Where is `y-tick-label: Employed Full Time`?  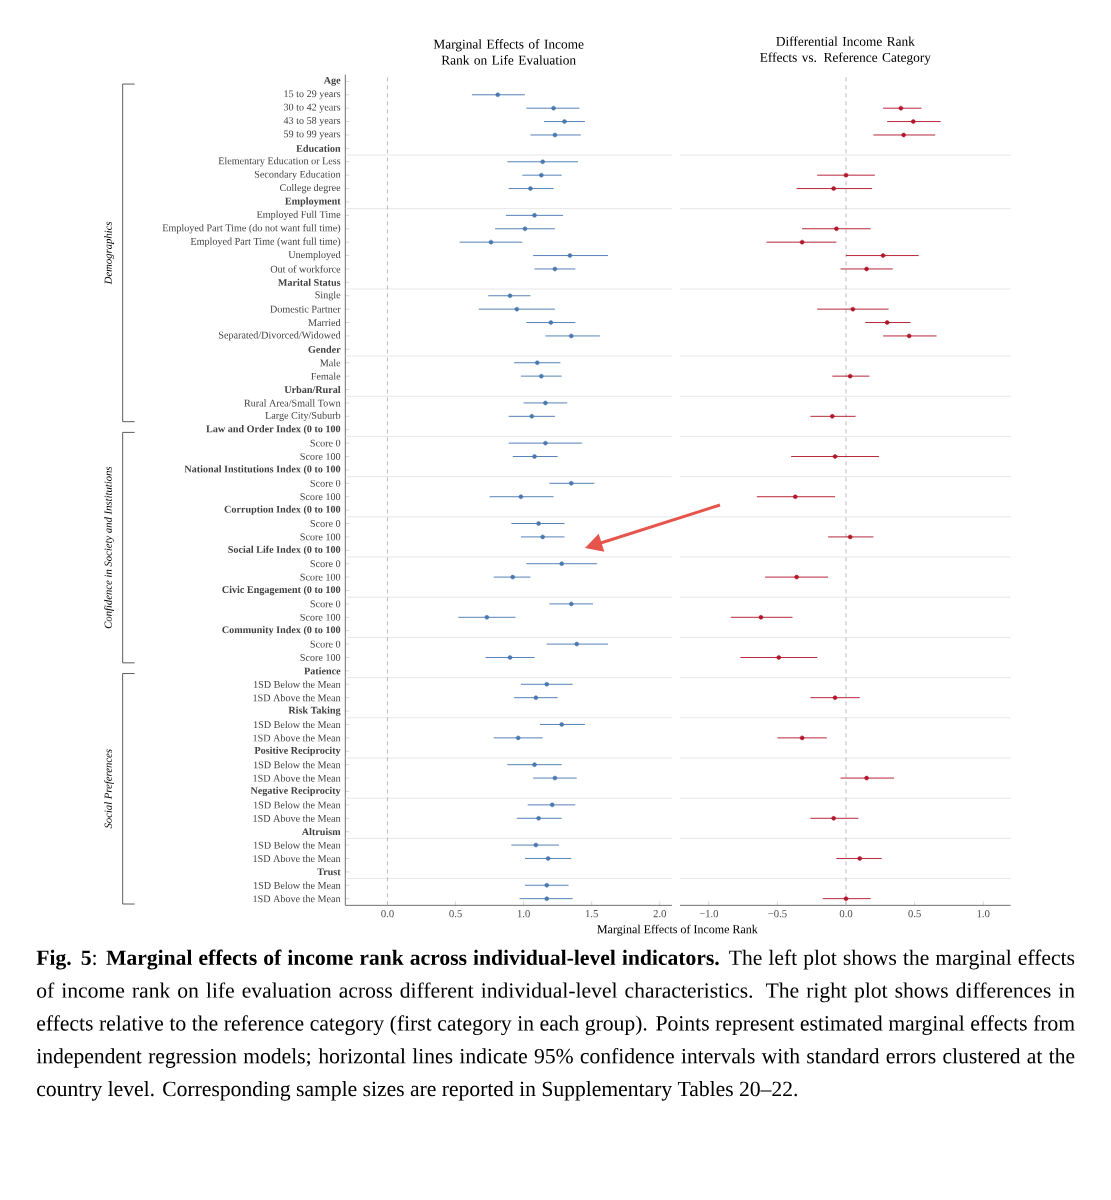 y-tick-label: Employed Full Time is located at coordinates (299, 215).